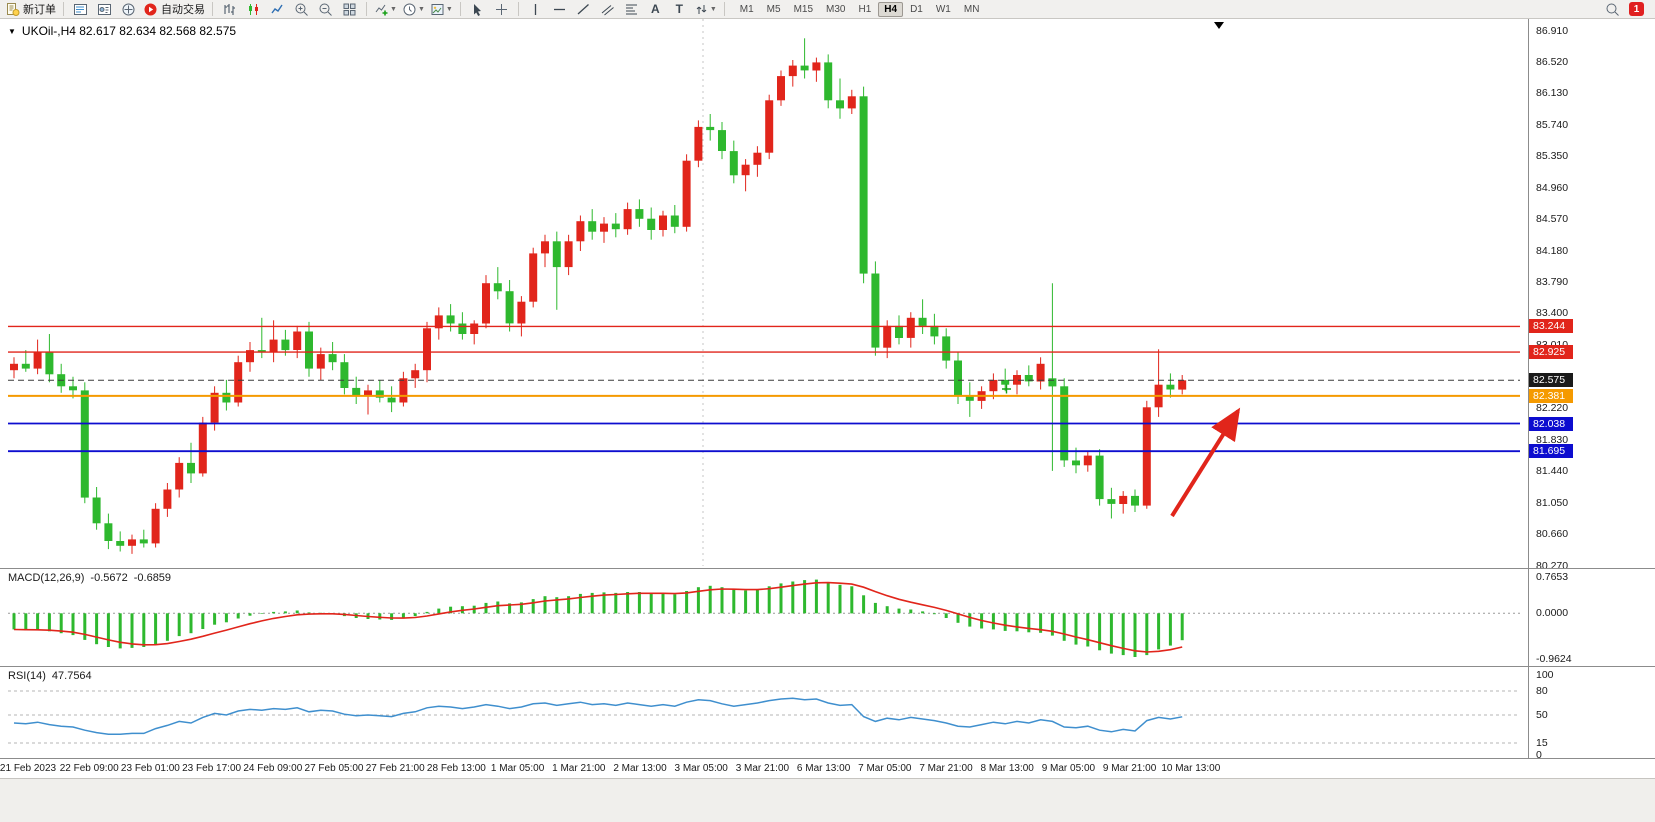  What do you see at coordinates (746, 9) in the screenshot?
I see `timeframe-m1: M1` at bounding box center [746, 9].